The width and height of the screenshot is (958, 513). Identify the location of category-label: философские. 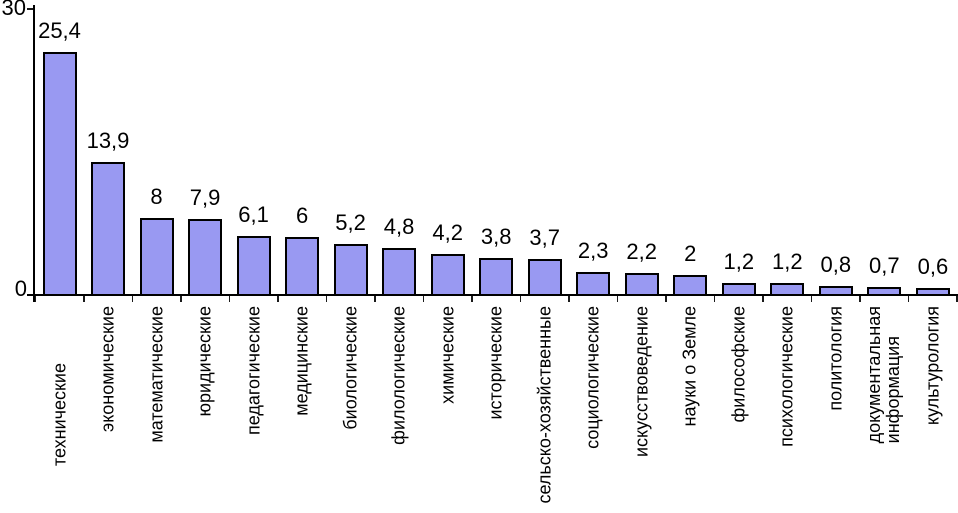
(738, 364).